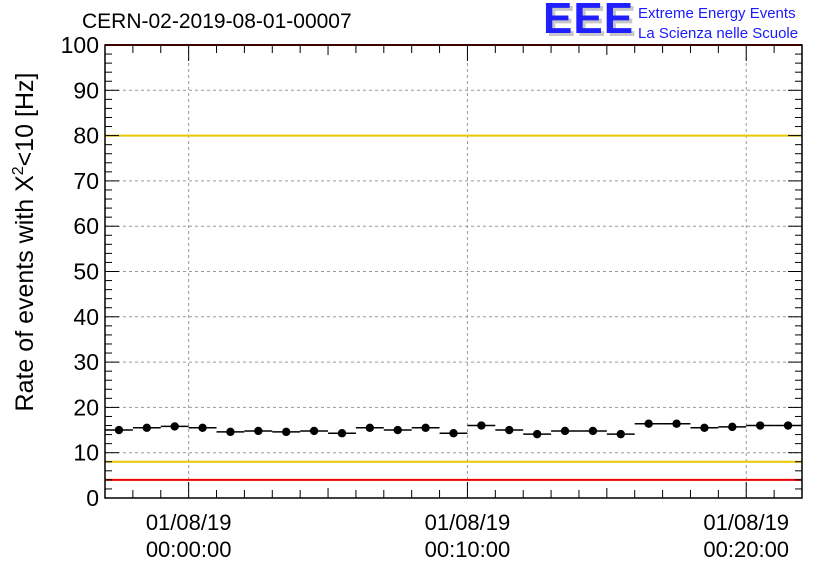 Image resolution: width=836 pixels, height=572 pixels. Describe the element at coordinates (746, 522) in the screenshot. I see `x-tick-date-20: 01/08/19` at that location.